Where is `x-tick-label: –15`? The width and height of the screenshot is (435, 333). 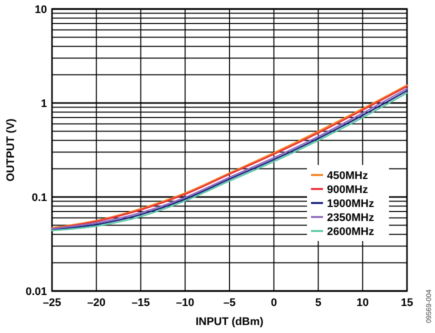
x-tick-label: –15 is located at coordinates (141, 303).